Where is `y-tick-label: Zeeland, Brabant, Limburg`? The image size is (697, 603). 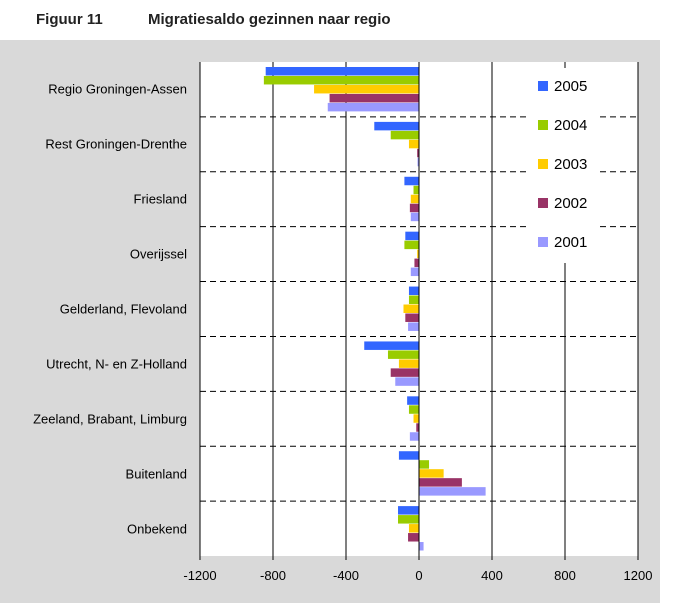
y-tick-label: Zeeland, Brabant, Limburg is located at coordinates (110, 419).